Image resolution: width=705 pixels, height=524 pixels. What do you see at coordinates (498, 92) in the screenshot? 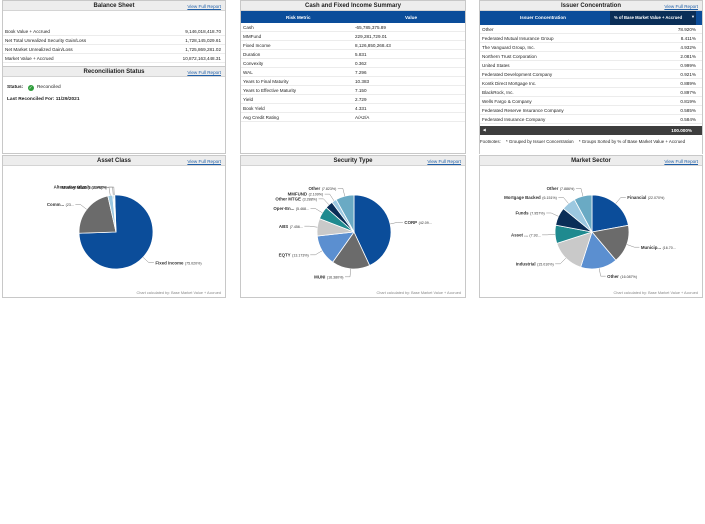
I see `row-label: BlackRock, Inc.` at bounding box center [498, 92].